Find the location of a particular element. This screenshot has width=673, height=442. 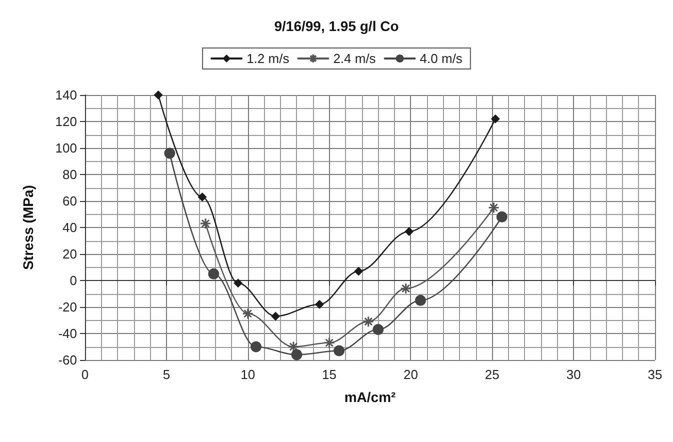

x-tick-label: 20 is located at coordinates (410, 374).